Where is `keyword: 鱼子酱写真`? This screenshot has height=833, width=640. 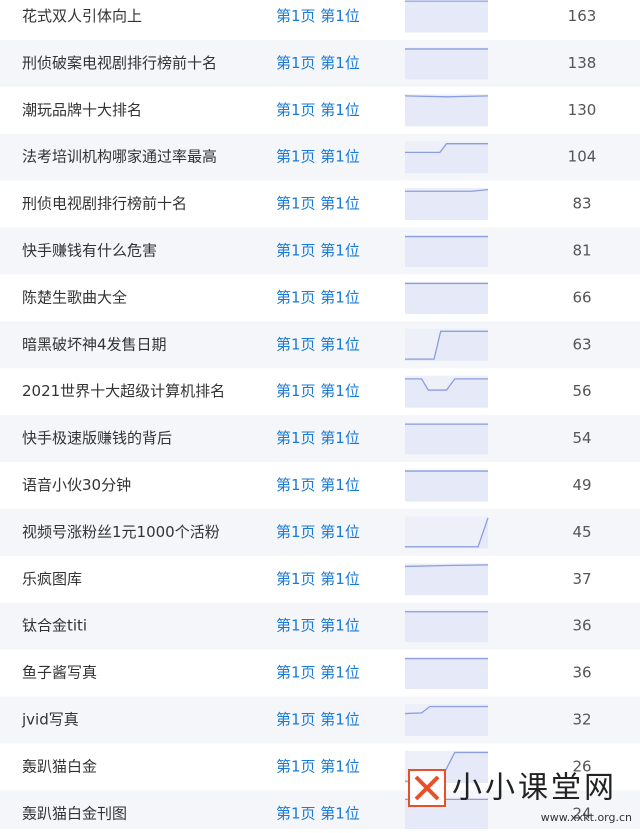
keyword: 鱼子酱写真 is located at coordinates (59, 673).